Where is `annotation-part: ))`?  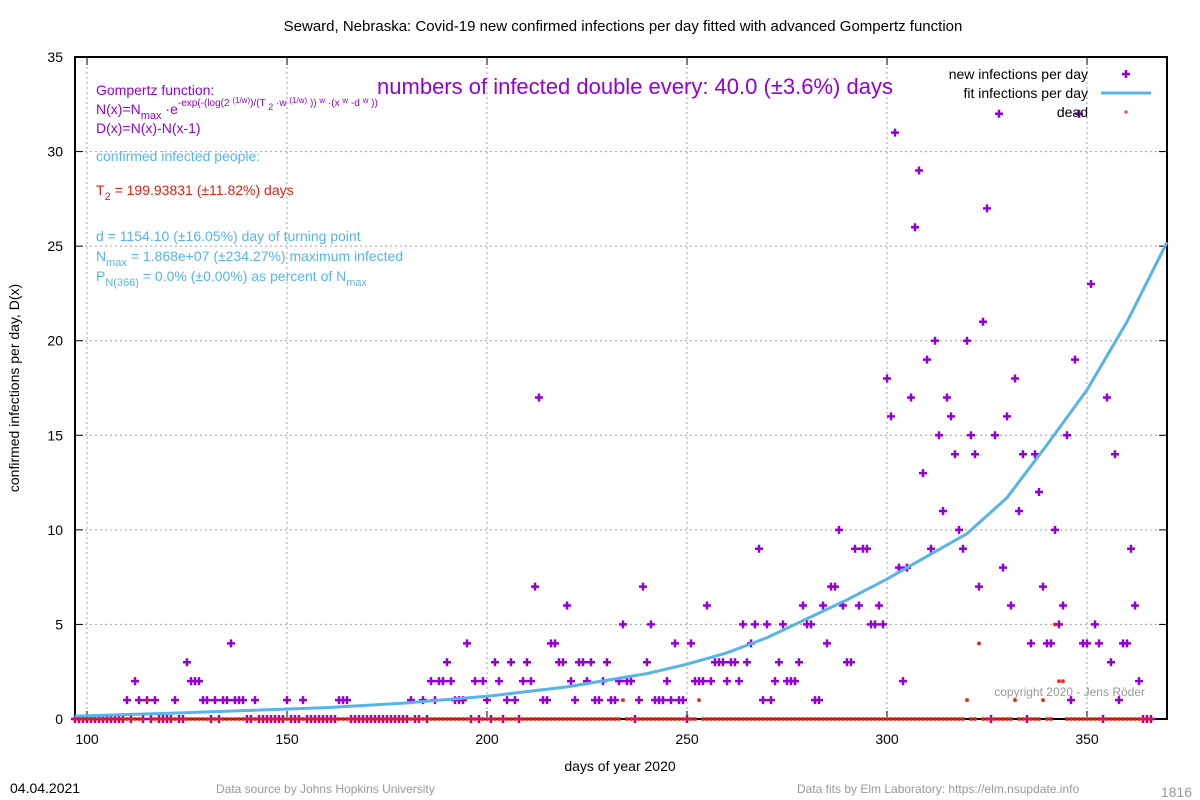 annotation-part: )) is located at coordinates (313, 103).